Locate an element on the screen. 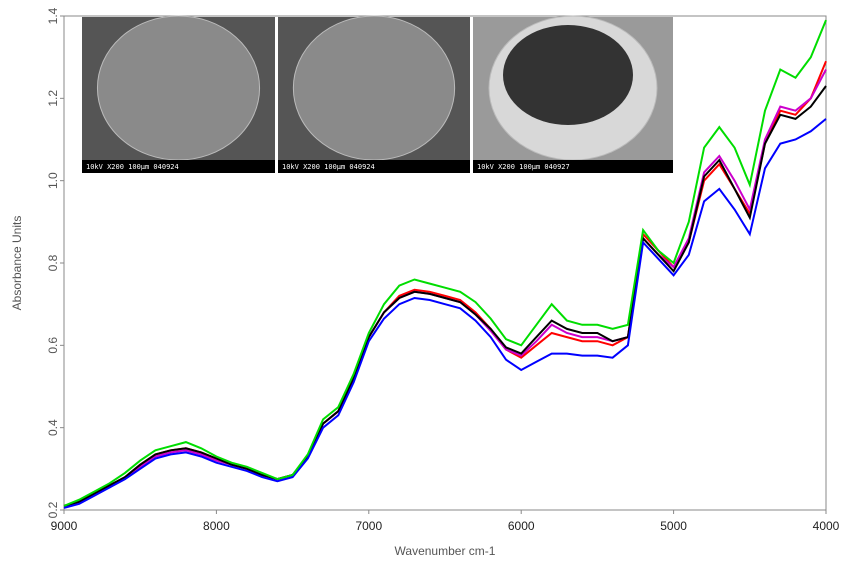  y-tick-label: 1.2 is located at coordinates (53, 98).